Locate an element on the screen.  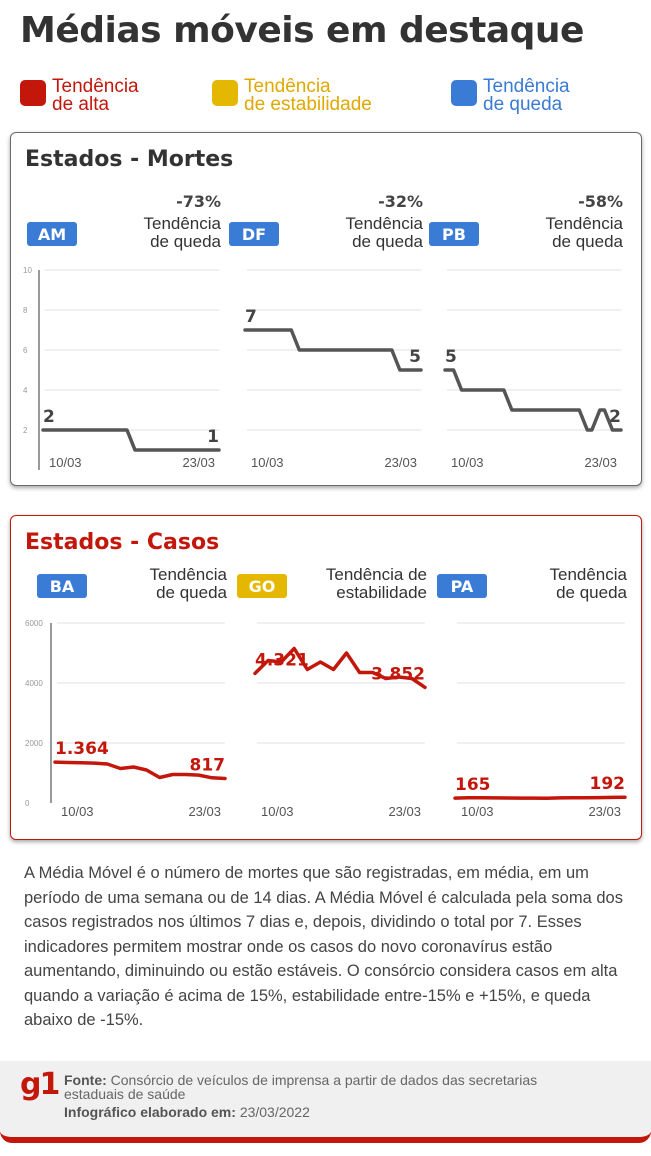
state-label-pa: PA is located at coordinates (462, 586).